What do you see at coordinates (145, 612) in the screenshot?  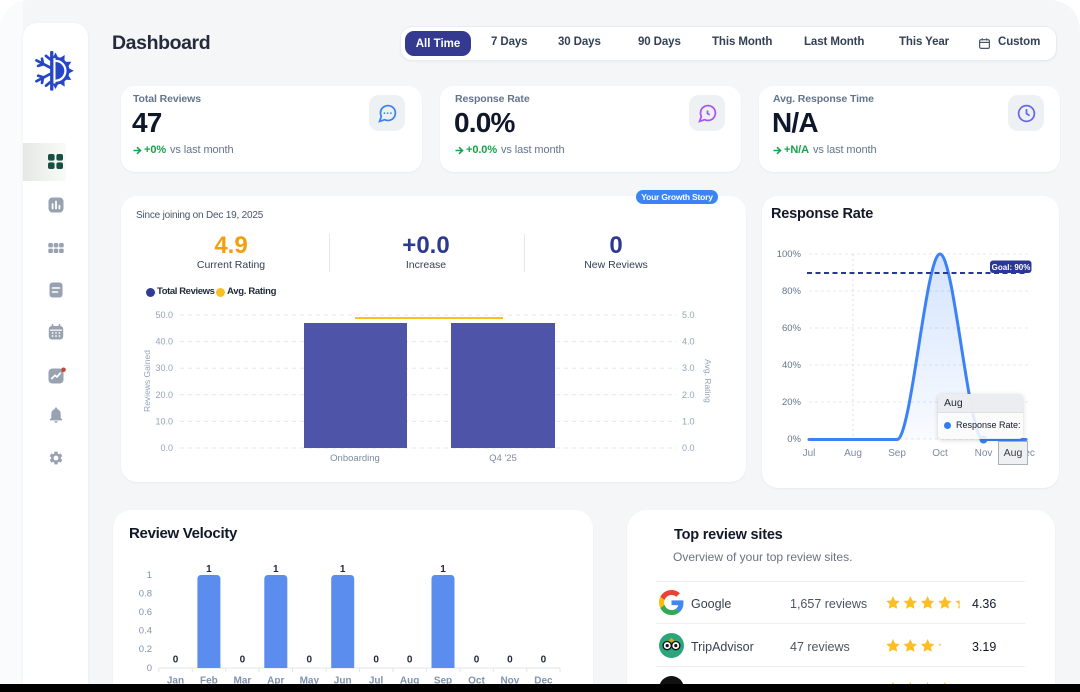 I see `svg-text: 0.6` at bounding box center [145, 612].